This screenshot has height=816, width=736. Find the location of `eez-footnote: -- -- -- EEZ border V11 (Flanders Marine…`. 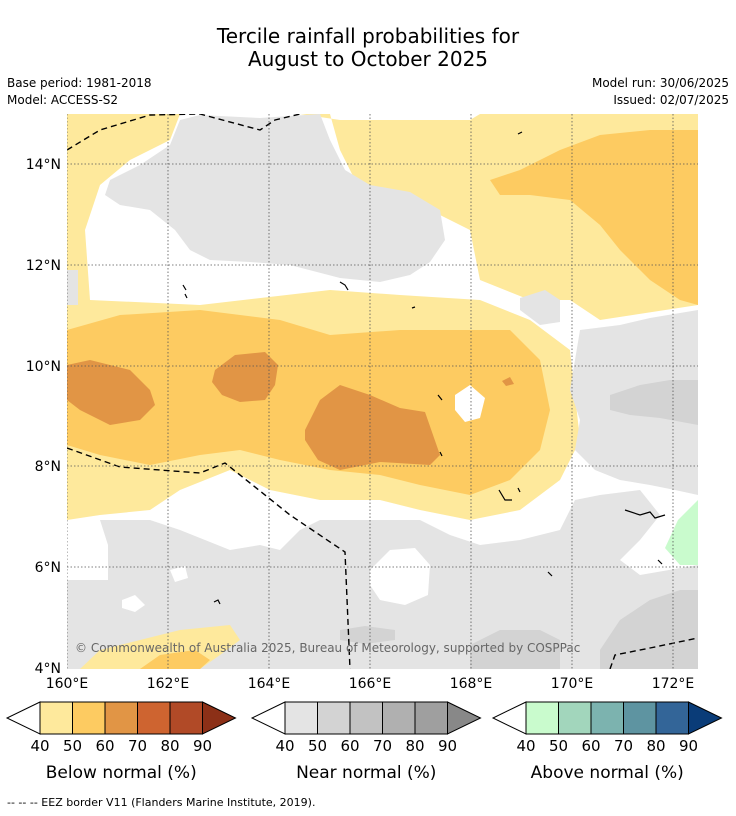

eez-footnote: -- -- -- EEZ border V11 (Flanders Marine… is located at coordinates (161, 802).